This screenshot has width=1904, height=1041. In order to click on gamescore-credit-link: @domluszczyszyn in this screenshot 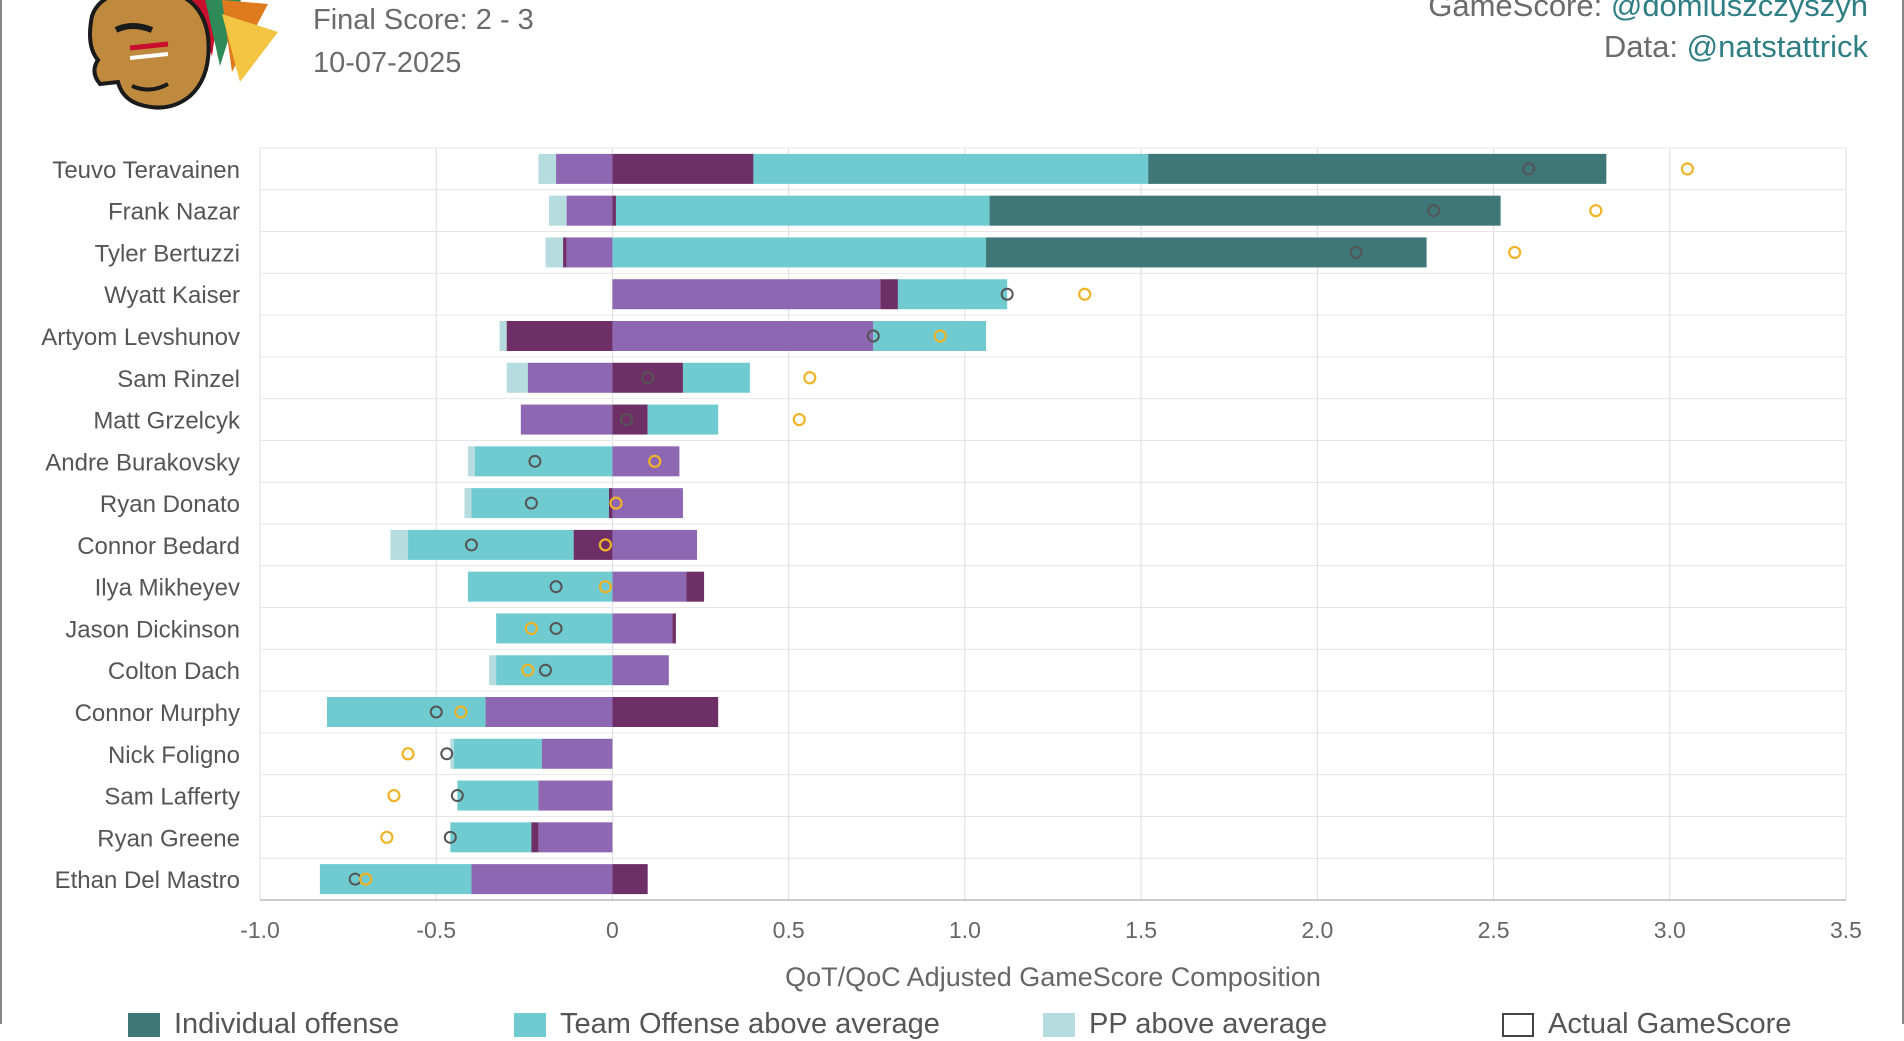, I will do `click(1739, 11)`.